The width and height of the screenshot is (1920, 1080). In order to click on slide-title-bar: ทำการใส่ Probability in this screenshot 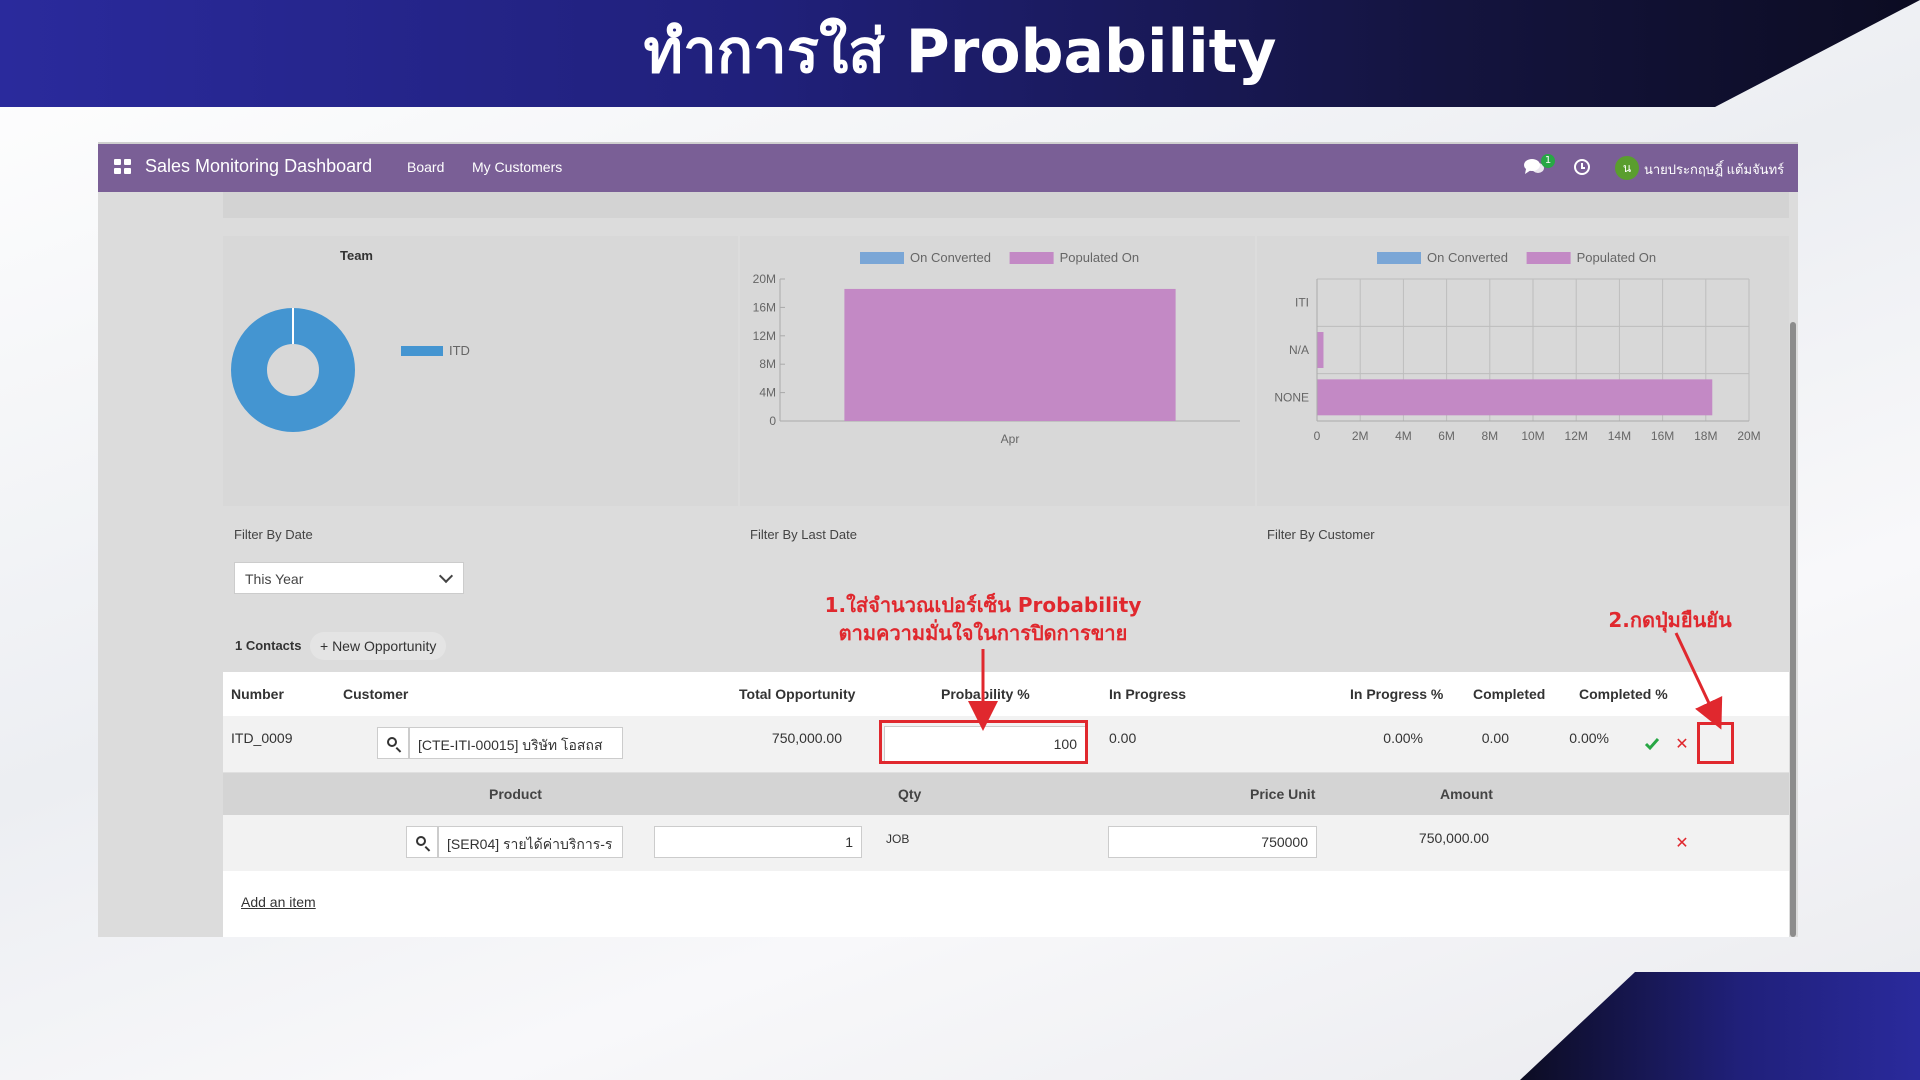, I will do `click(960, 53)`.